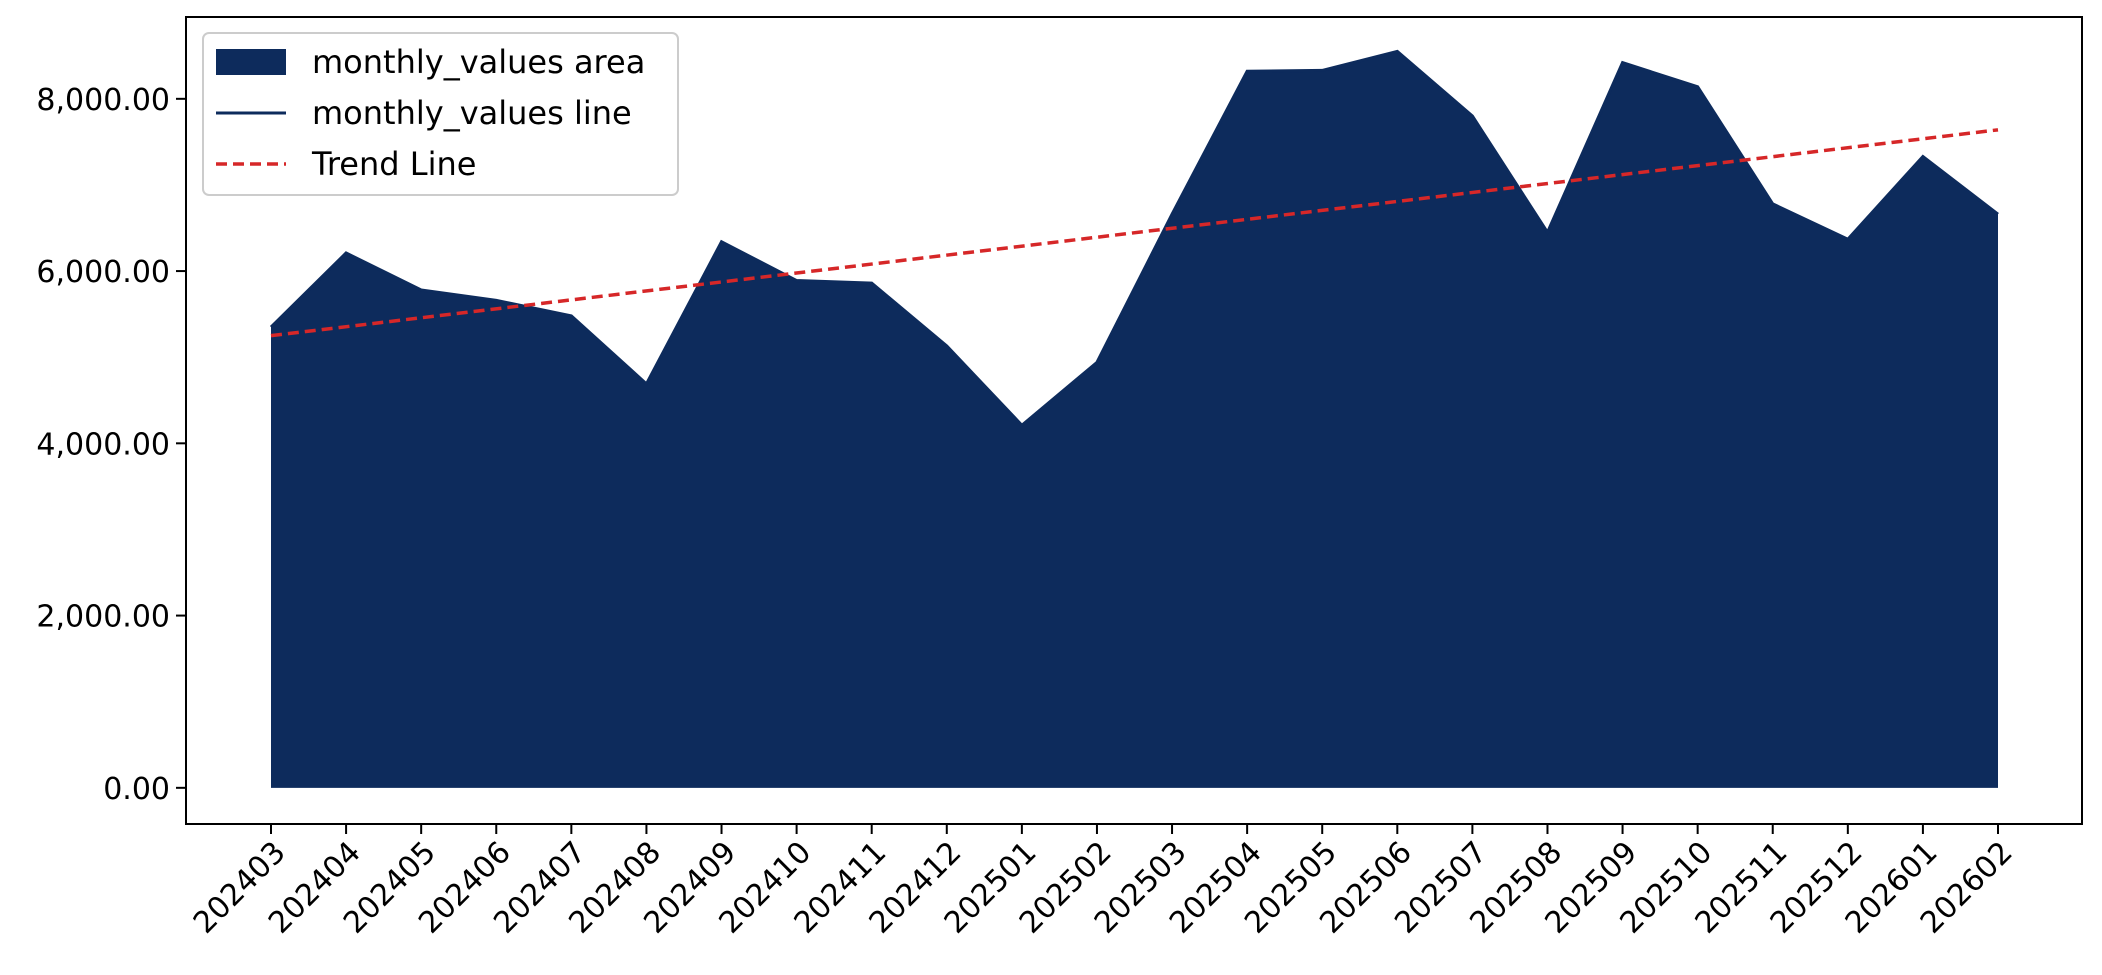 The image size is (2102, 975). I want to click on y-axis: 0.00 2,000.00 4,000.00 6,000.00 8,000.00, so click(111, 445).